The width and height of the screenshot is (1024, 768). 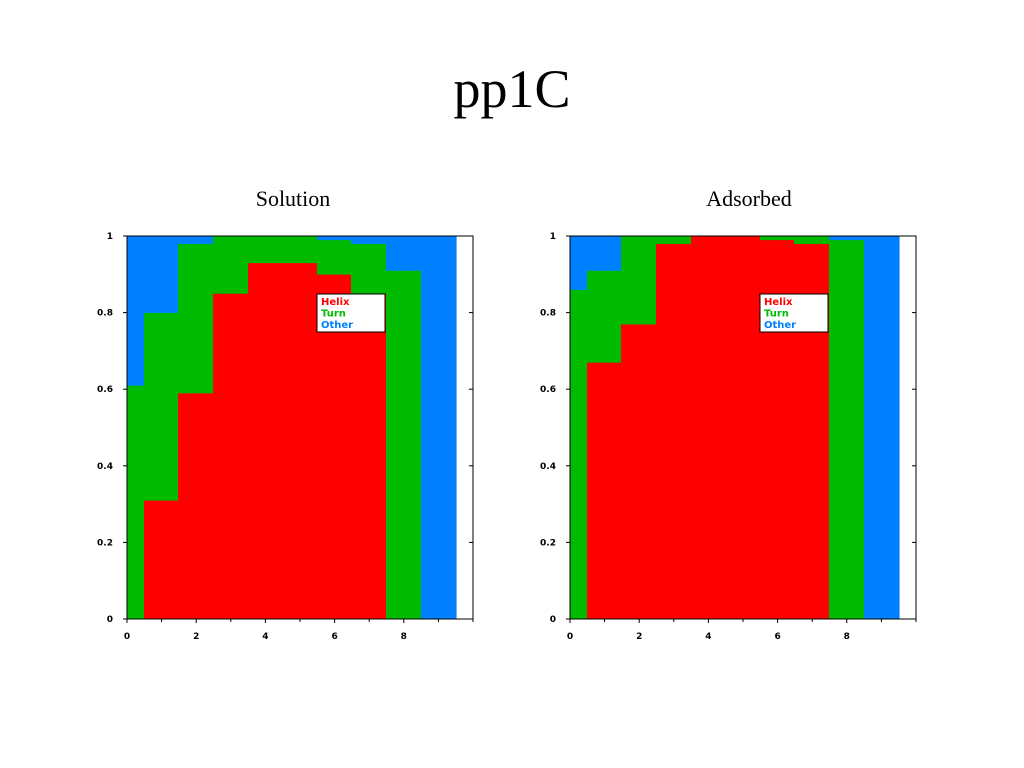 I want to click on slide-title: pp1C, so click(x=512, y=89).